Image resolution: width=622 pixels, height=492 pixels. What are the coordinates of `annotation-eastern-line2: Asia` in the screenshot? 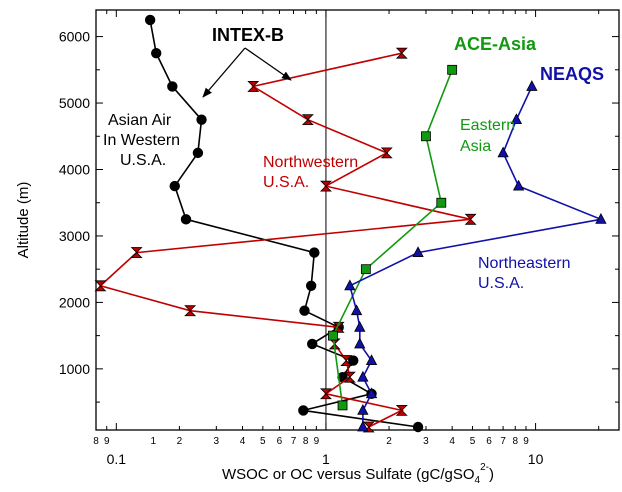 It's located at (475, 146).